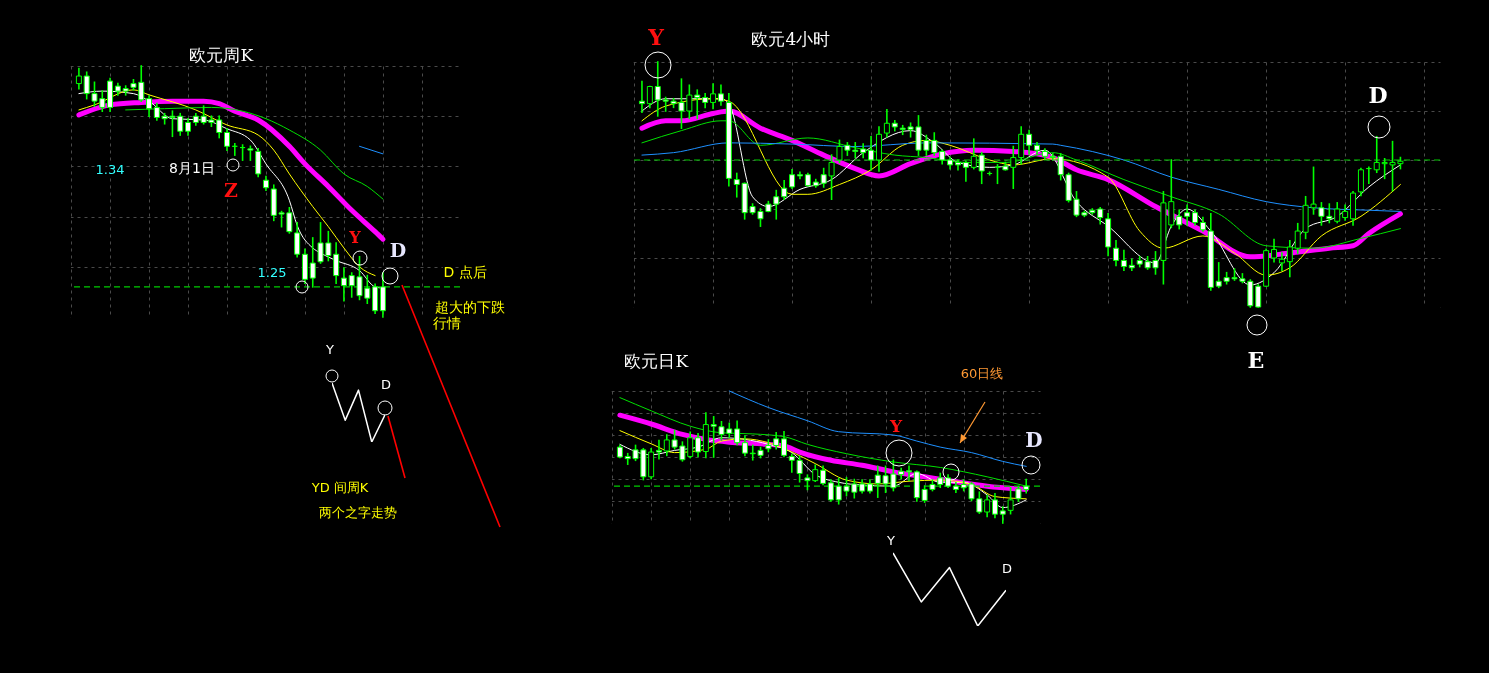 This screenshot has height=673, width=1489. I want to click on text: 超大的下跌, so click(470, 307).